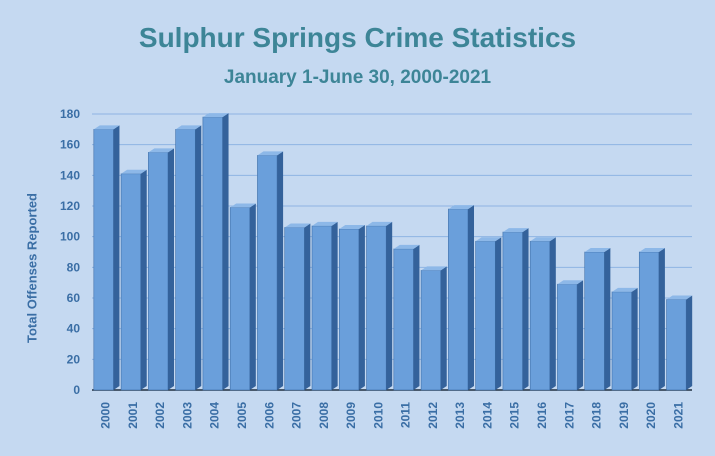 The height and width of the screenshot is (456, 715). Describe the element at coordinates (460, 415) in the screenshot. I see `x-tick-label: 2013` at that location.